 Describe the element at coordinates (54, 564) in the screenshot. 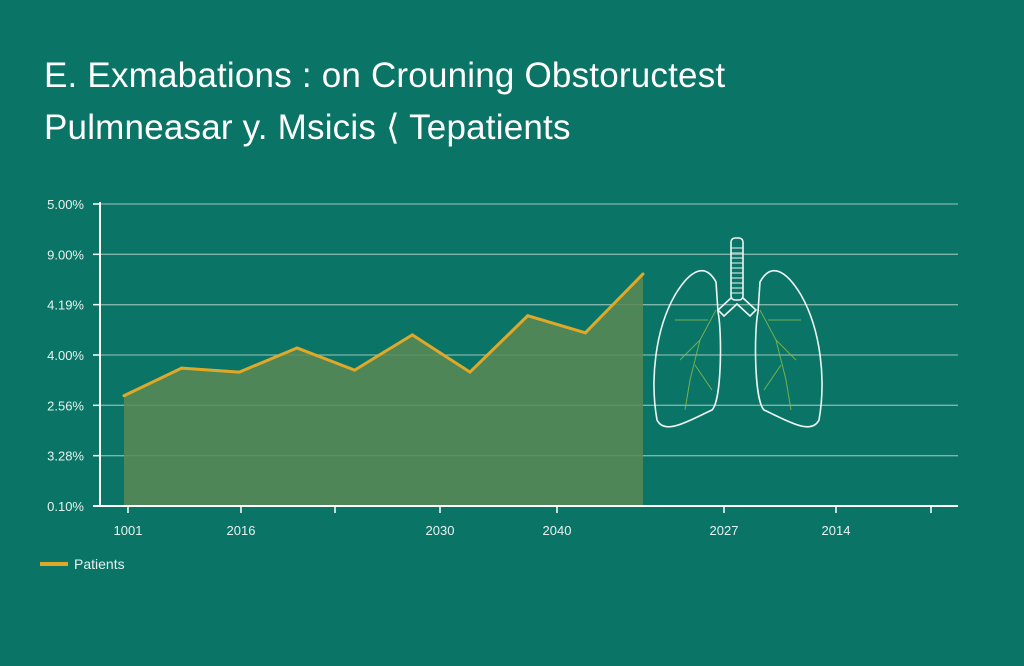

I see `legend-swatch` at that location.